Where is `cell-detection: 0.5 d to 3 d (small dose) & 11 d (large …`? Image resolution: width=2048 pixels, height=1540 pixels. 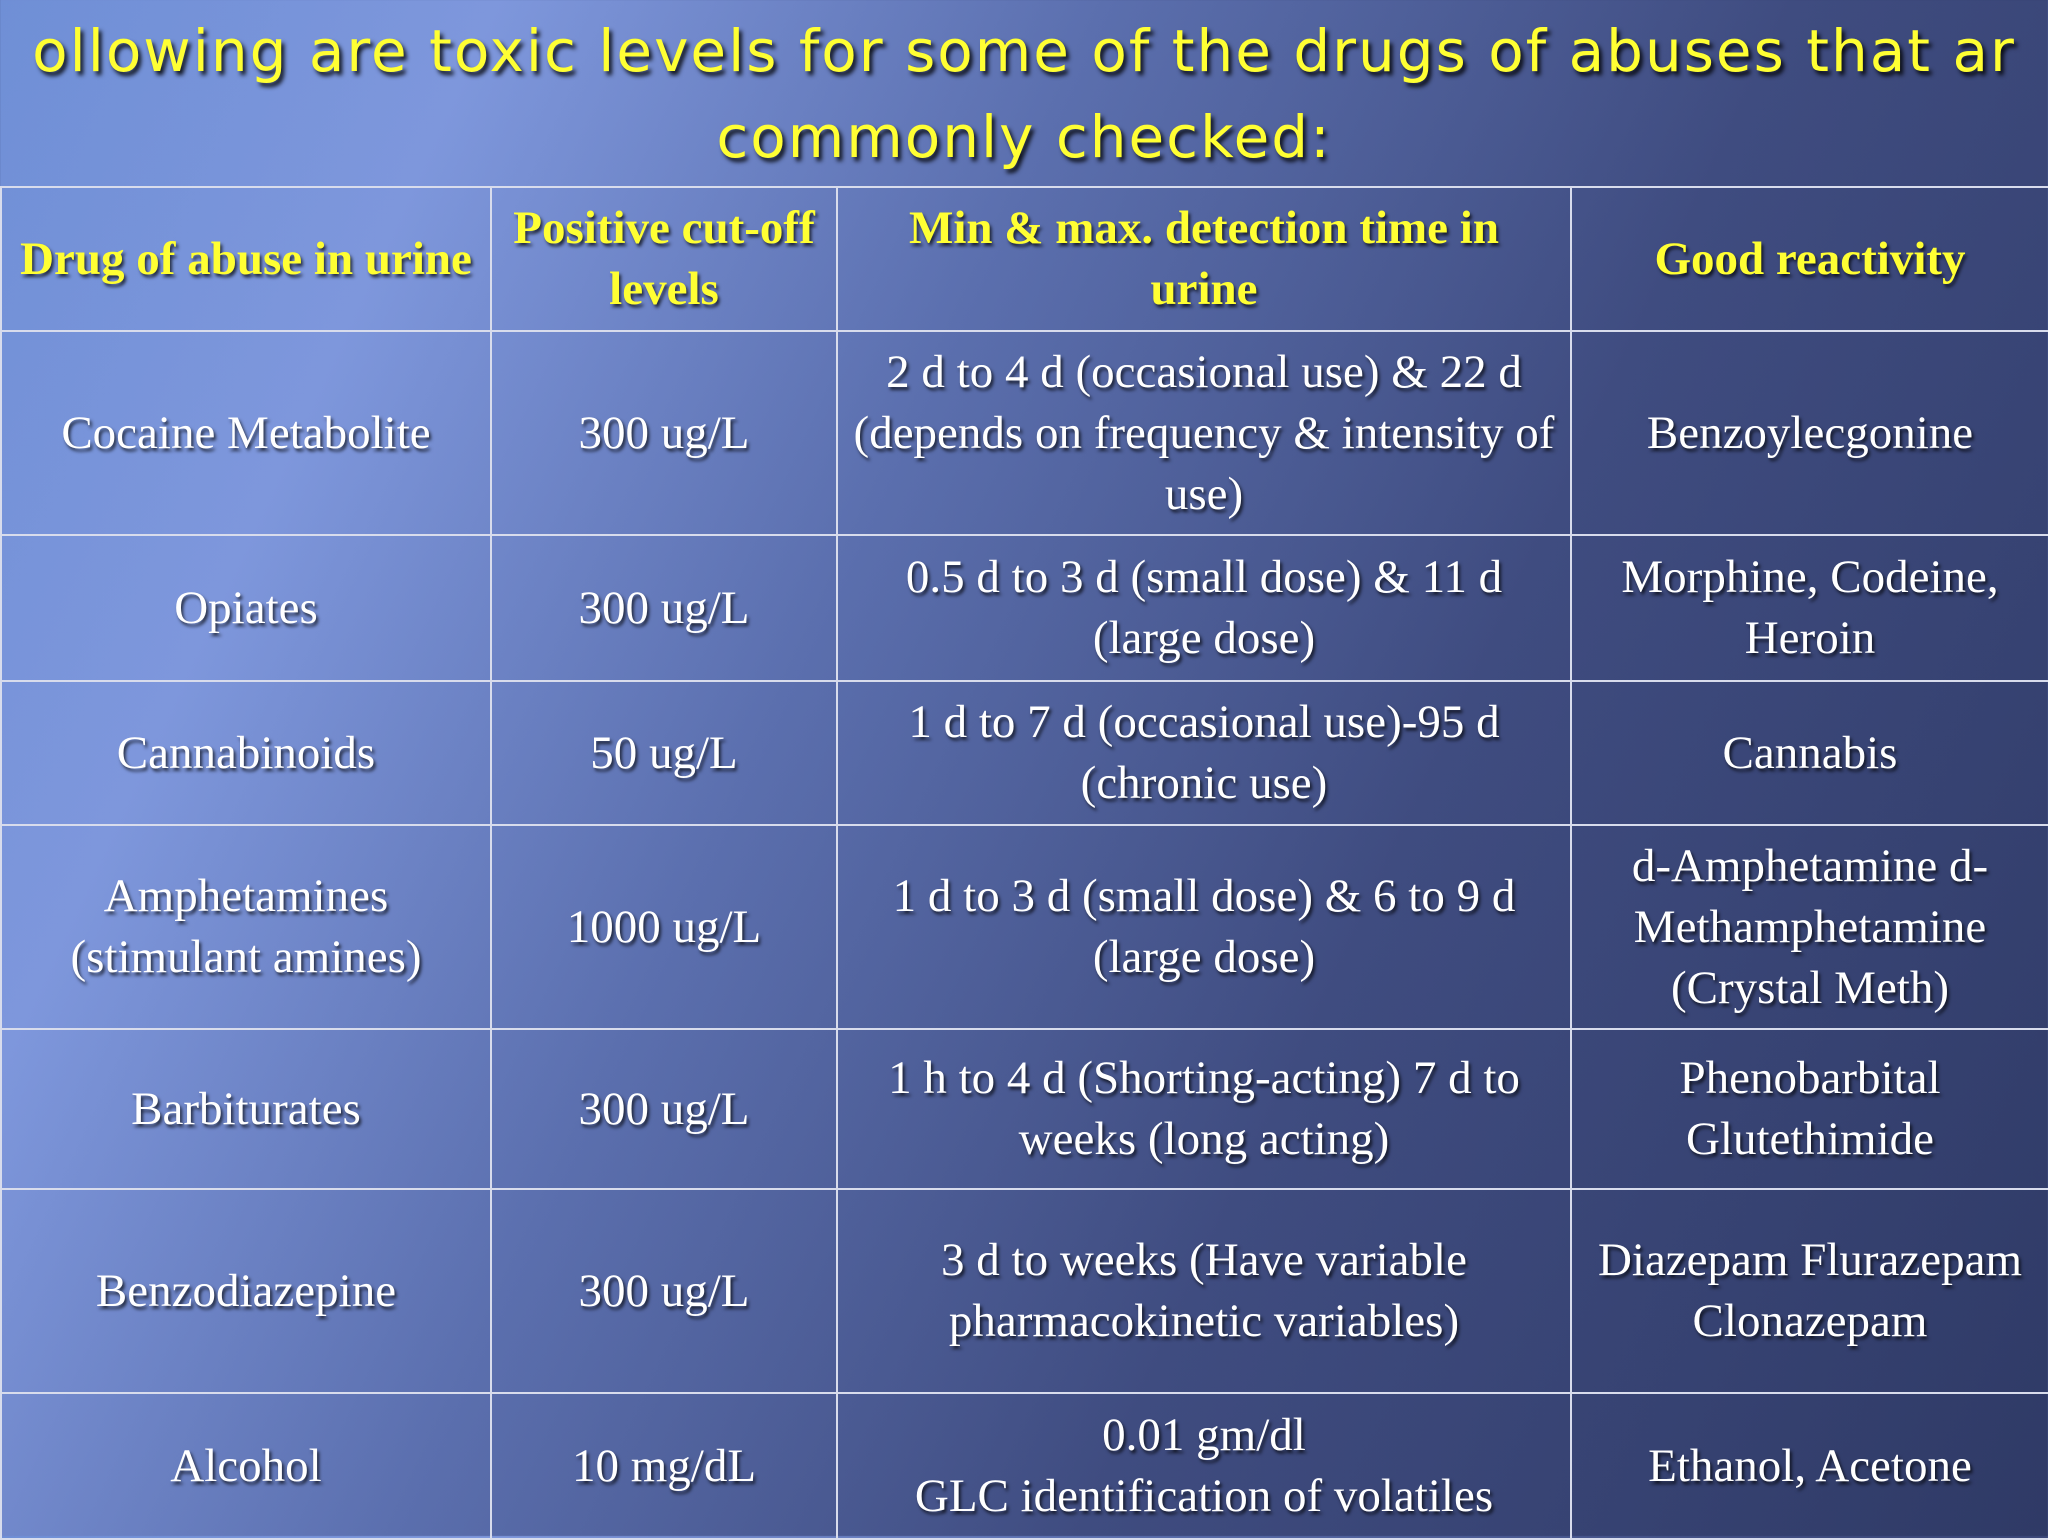 cell-detection: 0.5 d to 3 d (small dose) & 11 d (large … is located at coordinates (1204, 608).